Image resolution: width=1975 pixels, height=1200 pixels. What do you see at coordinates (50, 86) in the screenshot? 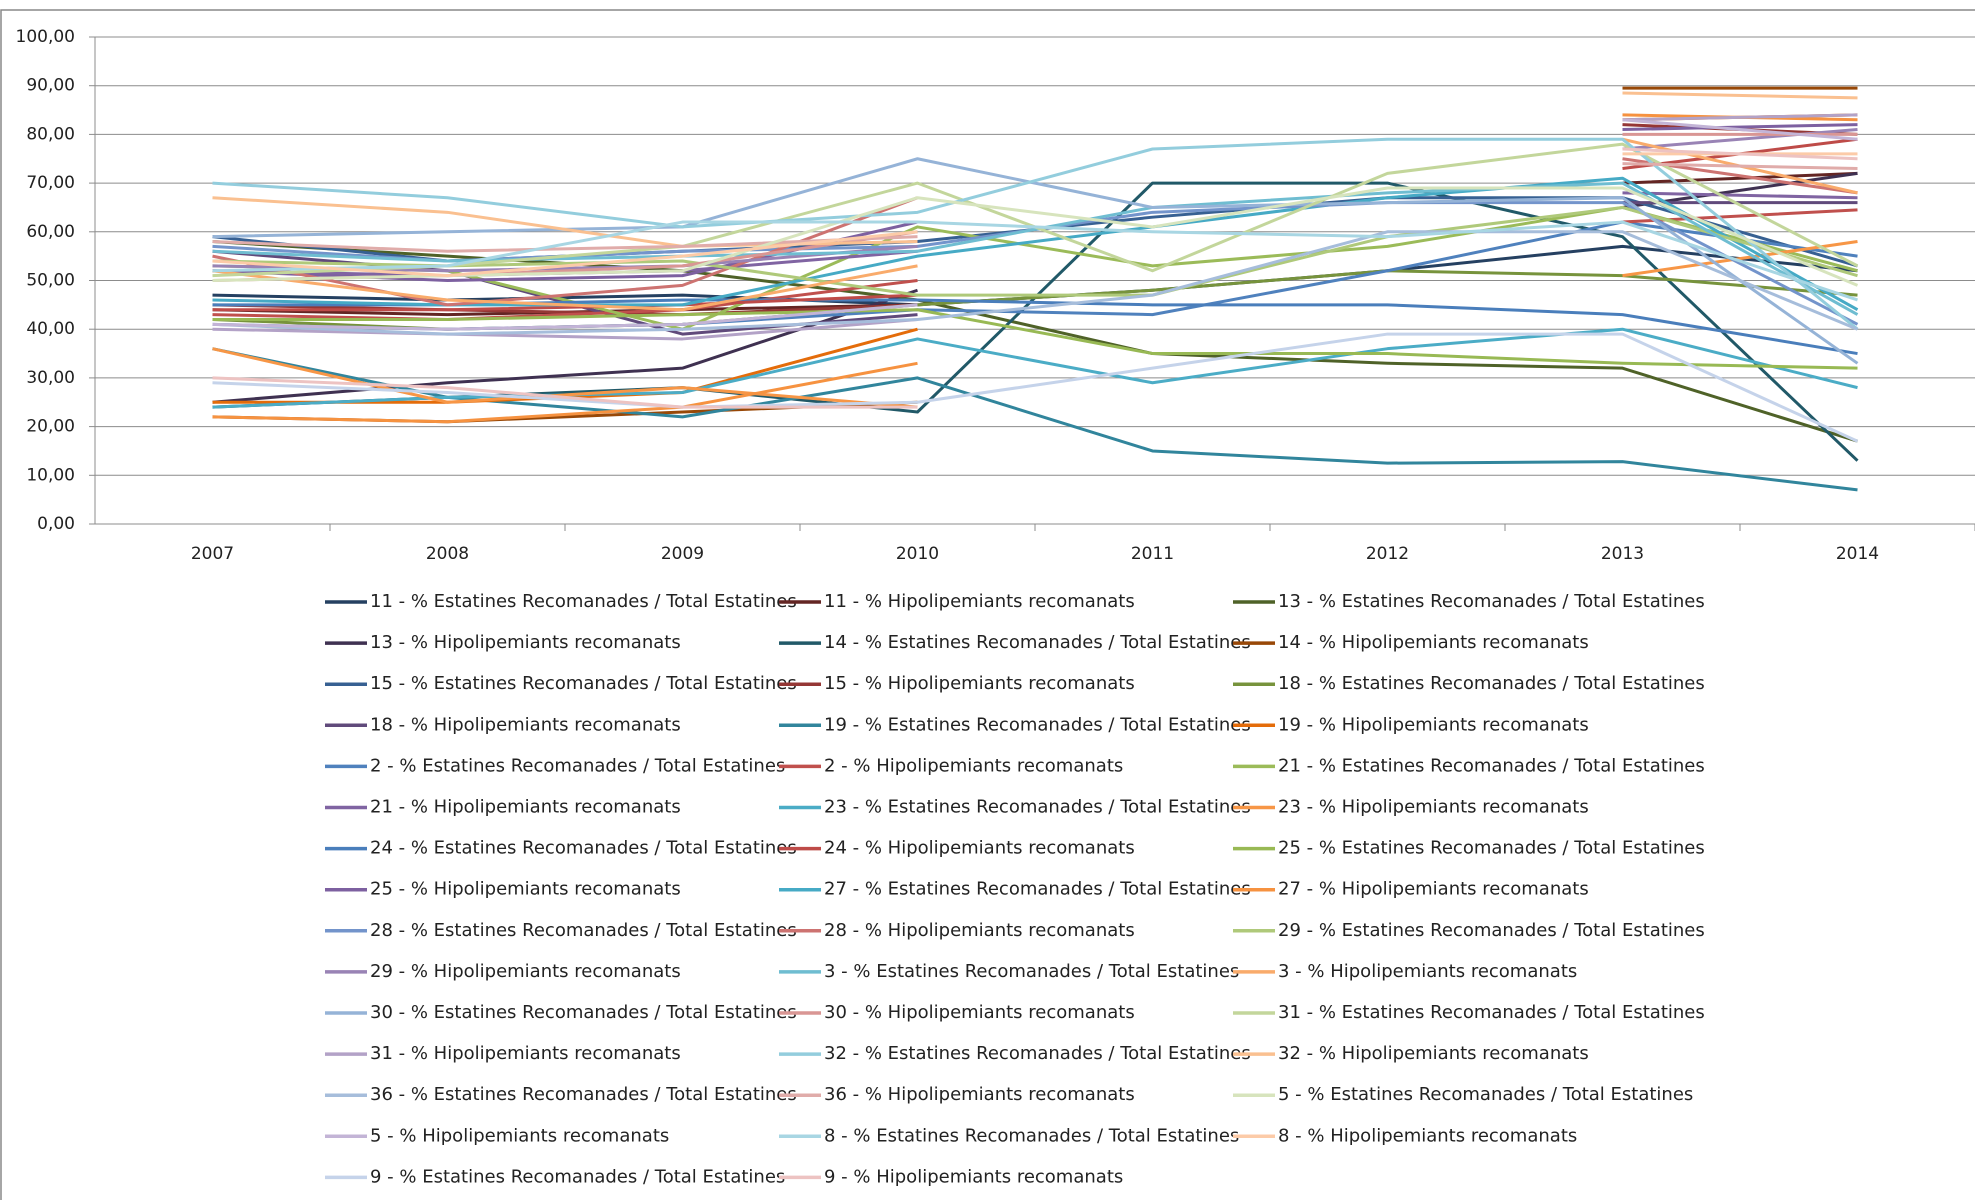
I see `y-tick-label: 90,00` at bounding box center [50, 86].